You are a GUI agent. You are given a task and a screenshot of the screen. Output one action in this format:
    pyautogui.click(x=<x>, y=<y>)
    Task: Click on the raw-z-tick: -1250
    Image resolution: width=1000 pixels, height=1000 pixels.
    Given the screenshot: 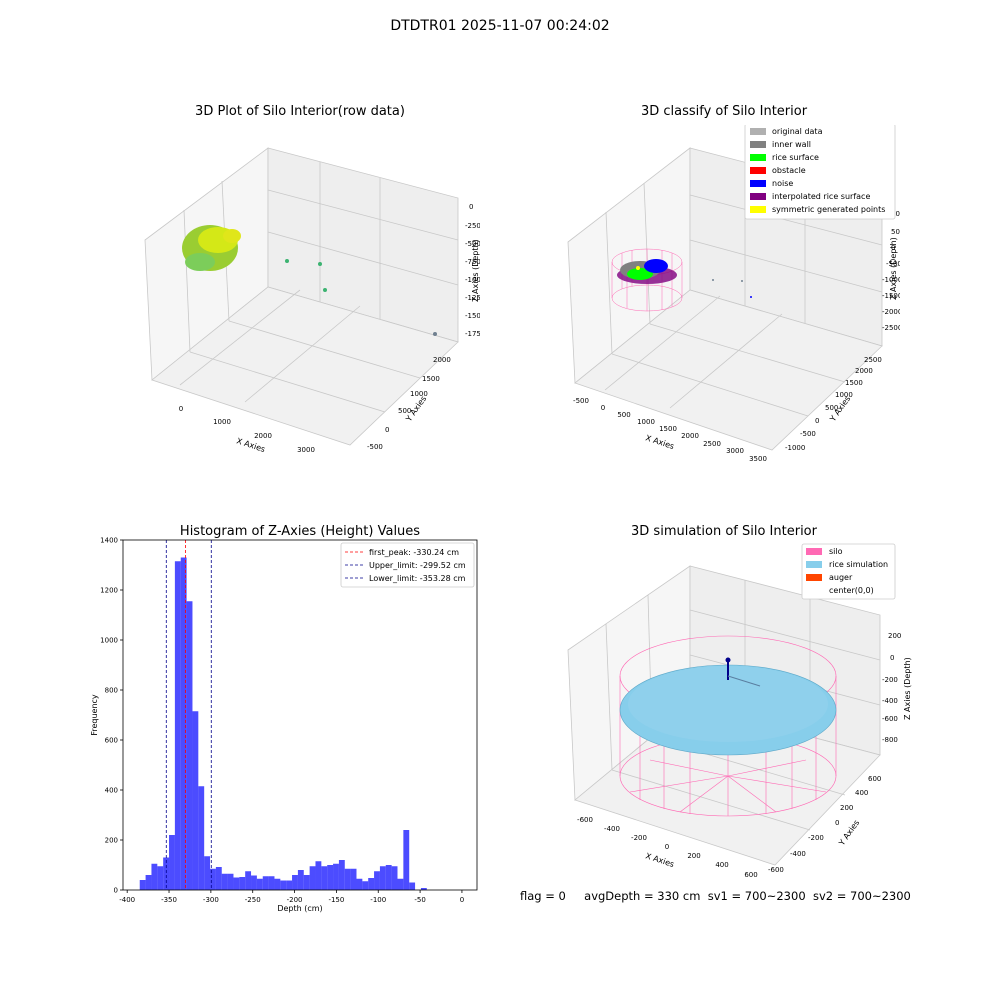 What is the action you would take?
    pyautogui.click(x=472, y=298)
    